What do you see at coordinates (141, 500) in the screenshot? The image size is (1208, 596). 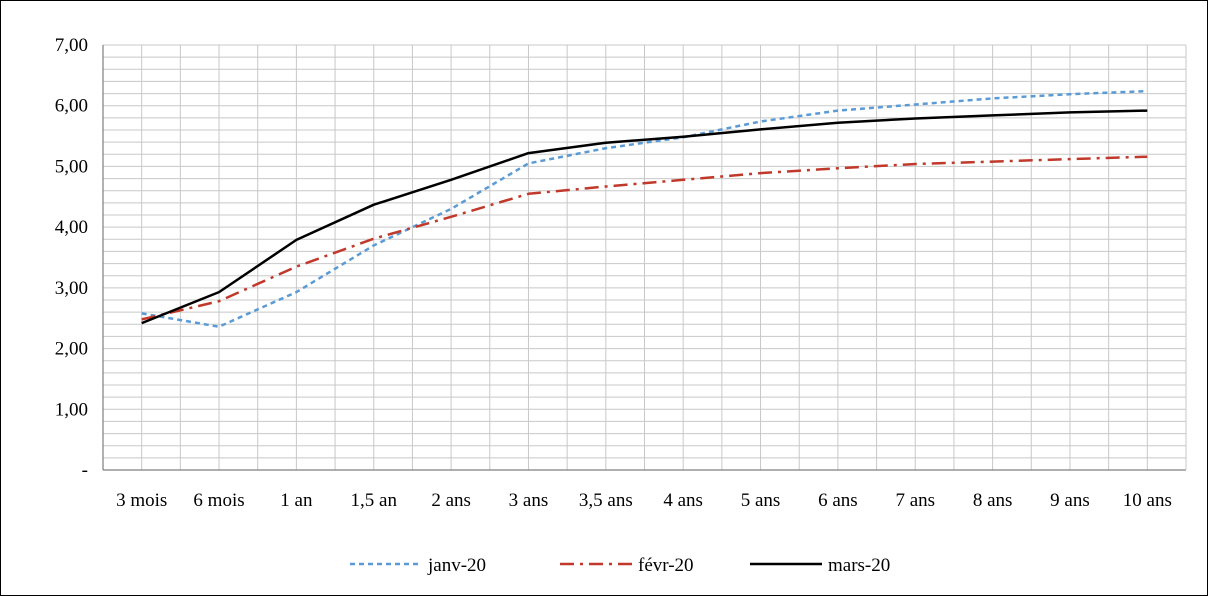 I see `x-tick-label: 3 mois` at bounding box center [141, 500].